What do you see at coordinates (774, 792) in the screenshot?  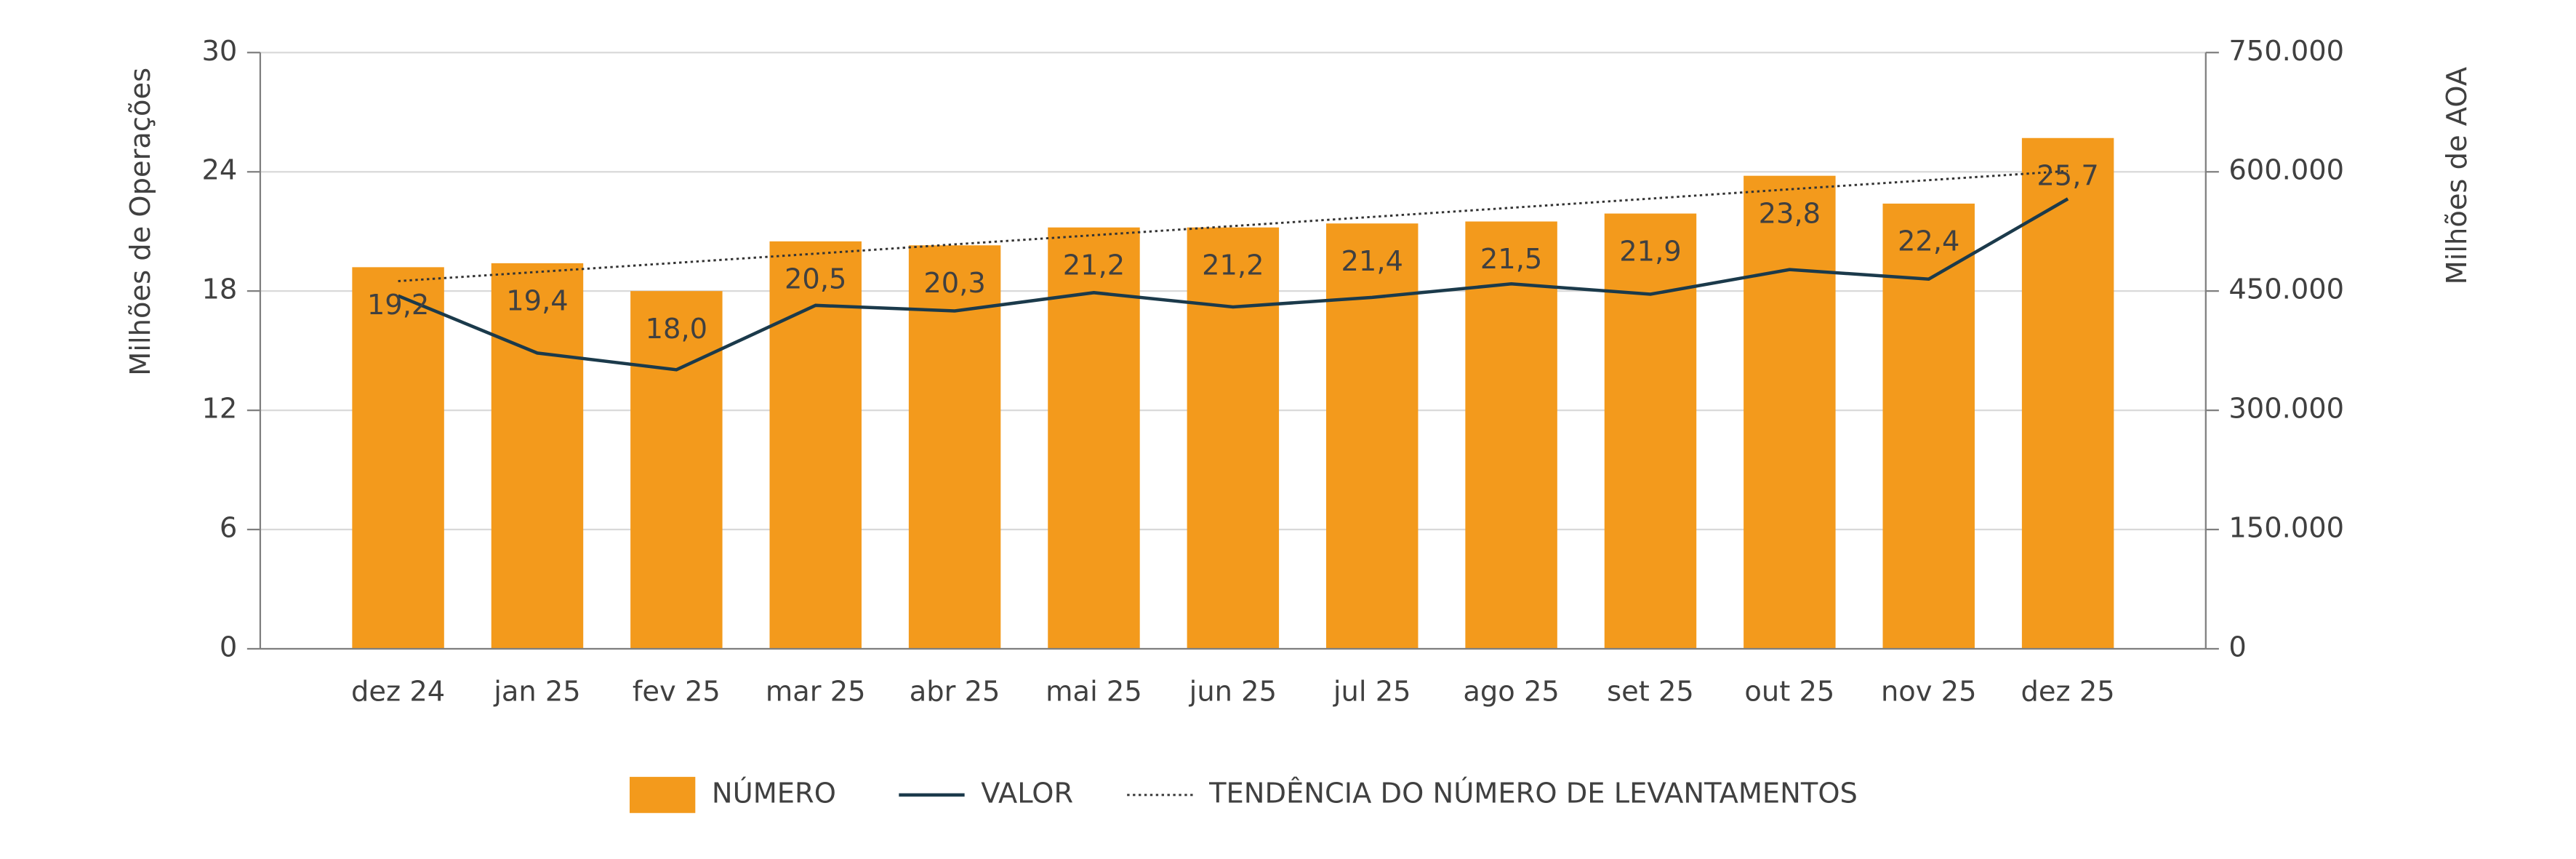 I see `legend-label: NÚMERO` at bounding box center [774, 792].